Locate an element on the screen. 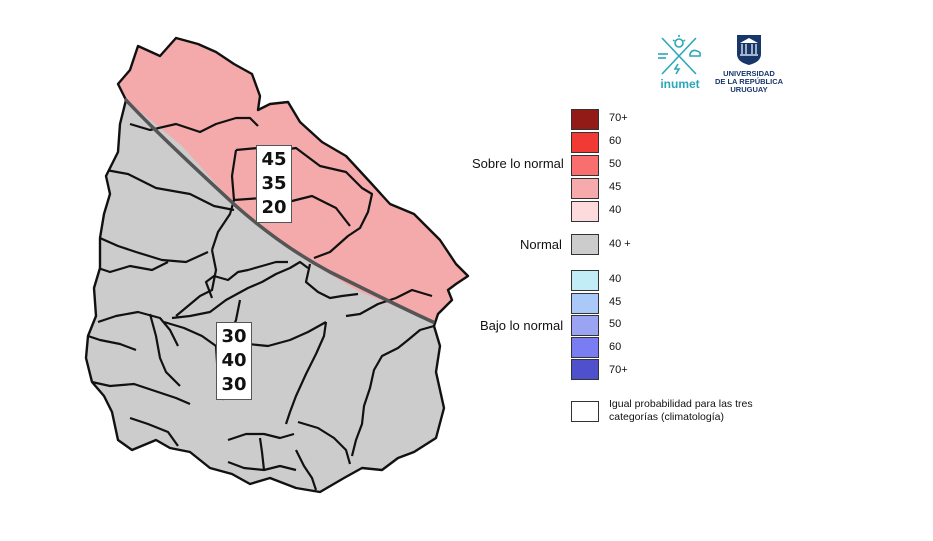  udelar-line-3: URUGUAY is located at coordinates (749, 89).